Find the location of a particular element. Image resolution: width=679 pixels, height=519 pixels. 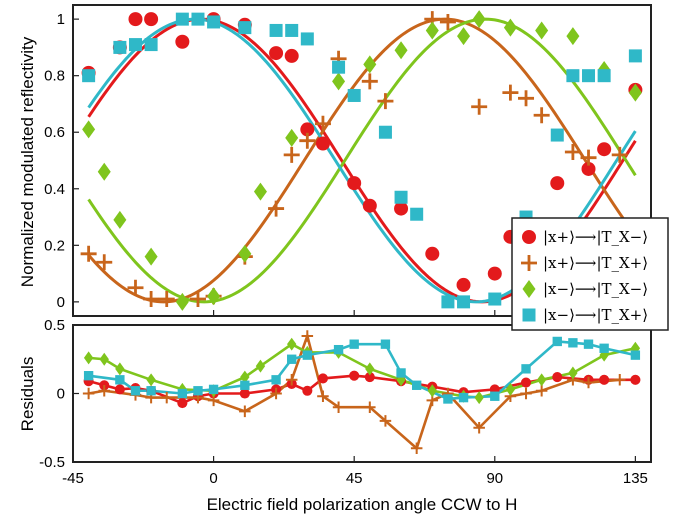

x-tick-label: 45 is located at coordinates (354, 478).